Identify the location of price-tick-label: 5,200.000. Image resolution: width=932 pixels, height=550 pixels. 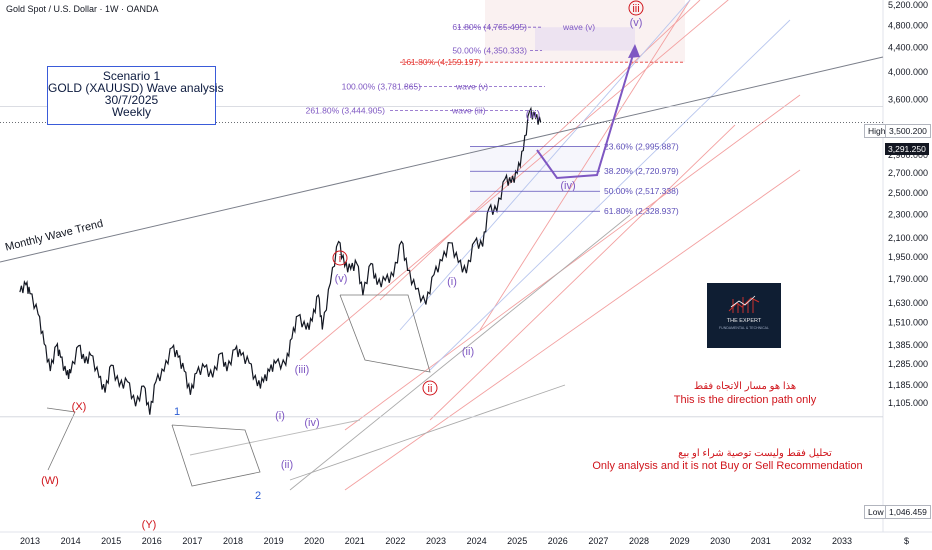
(908, 5).